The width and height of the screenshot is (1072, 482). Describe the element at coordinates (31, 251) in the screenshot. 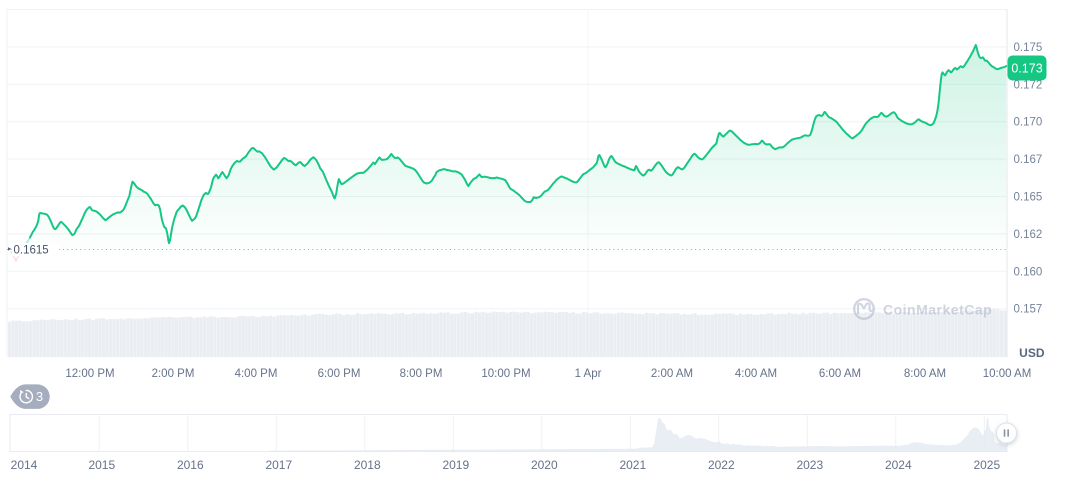

I see `svg-text: 0.1615` at that location.